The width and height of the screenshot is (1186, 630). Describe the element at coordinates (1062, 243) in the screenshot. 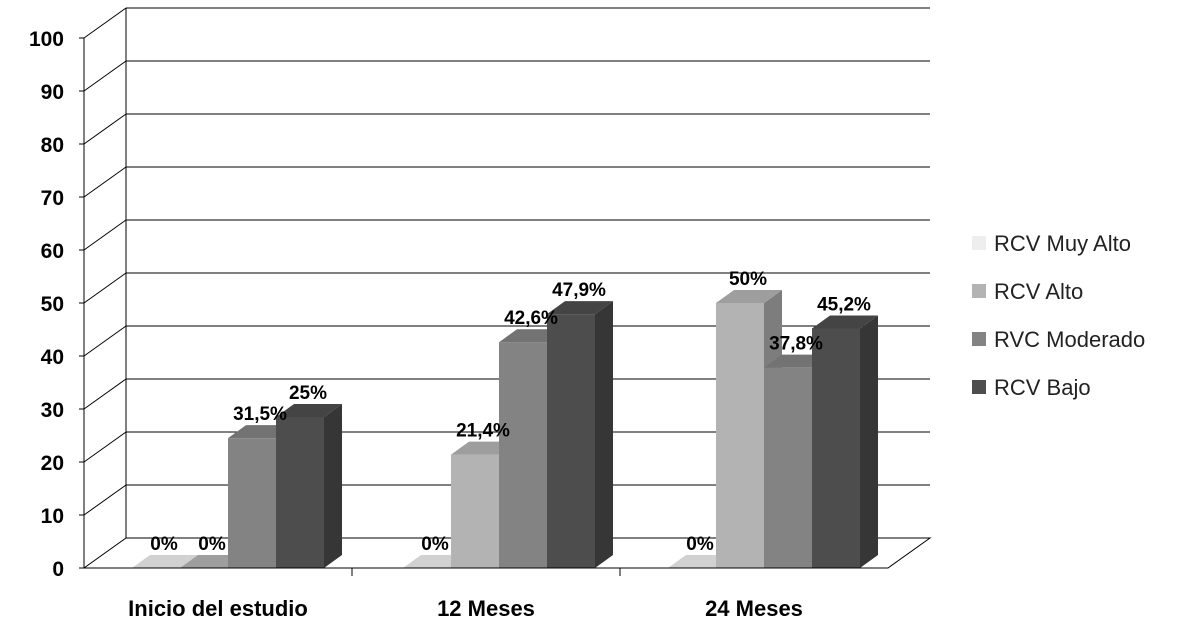

I see `legend-label: RCV Muy Alto` at that location.